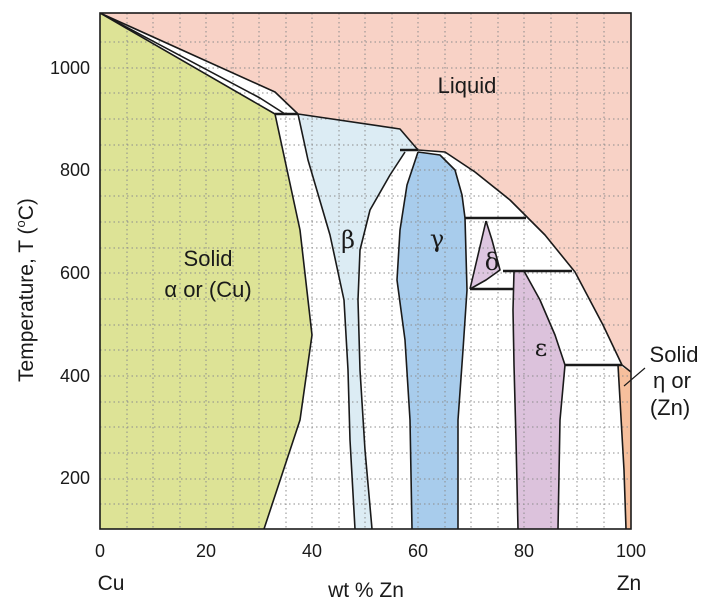  What do you see at coordinates (624, 447) in the screenshot?
I see `eta-region` at bounding box center [624, 447].